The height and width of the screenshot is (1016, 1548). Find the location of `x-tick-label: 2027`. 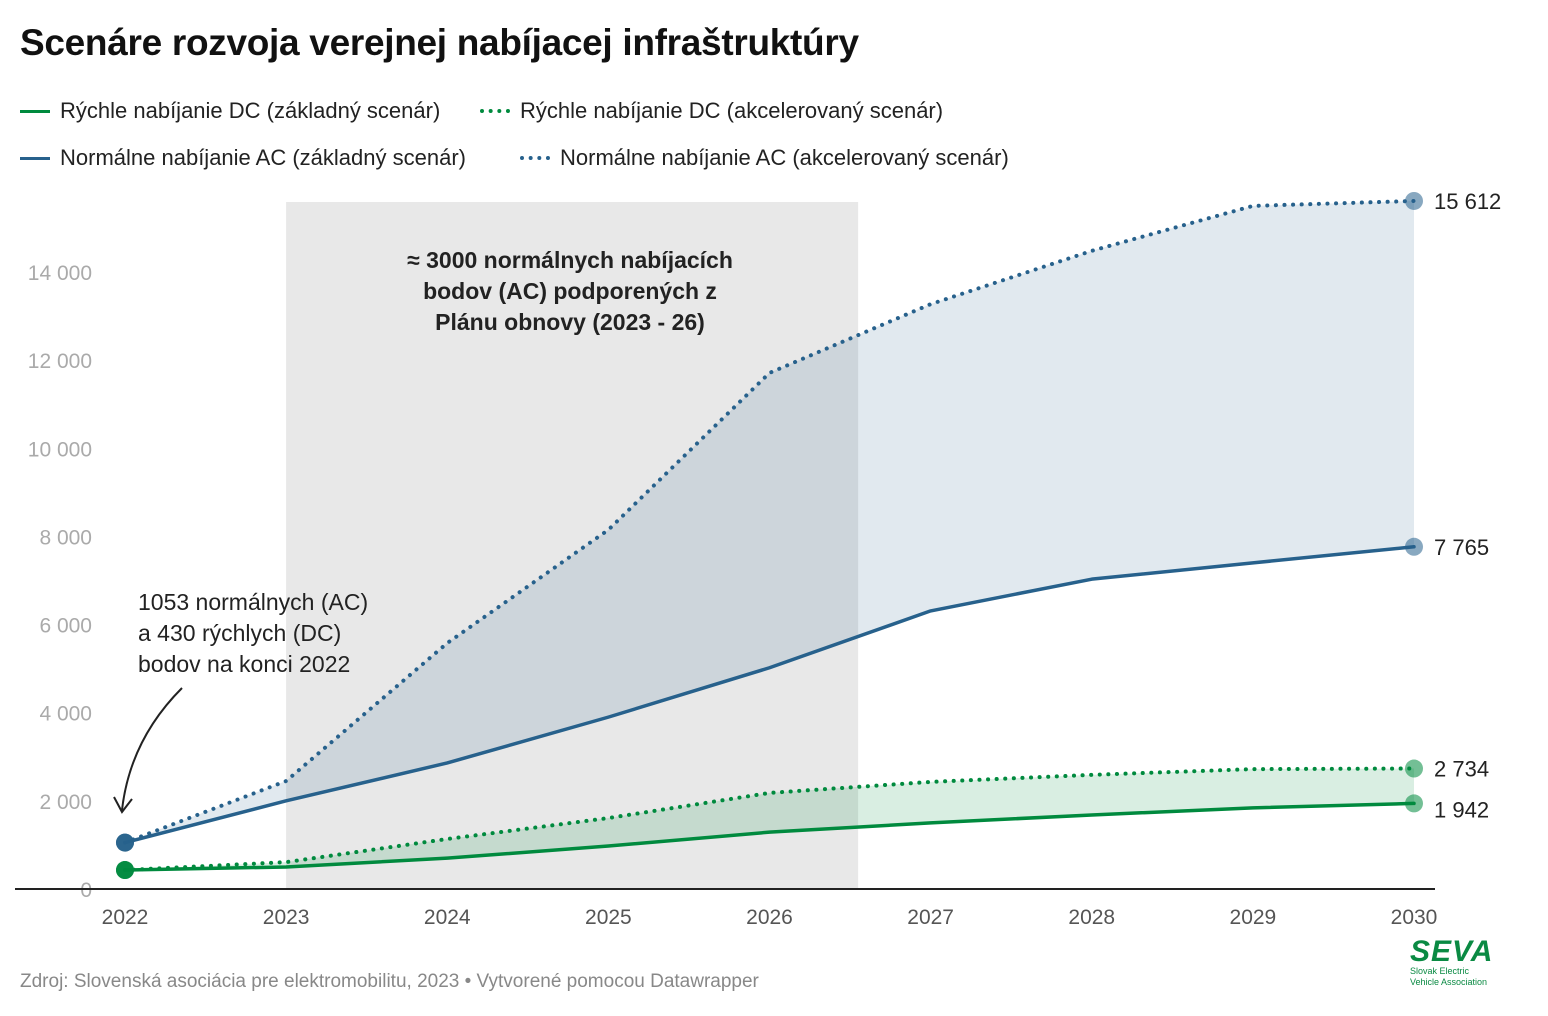

x-tick-label: 2027 is located at coordinates (930, 917).